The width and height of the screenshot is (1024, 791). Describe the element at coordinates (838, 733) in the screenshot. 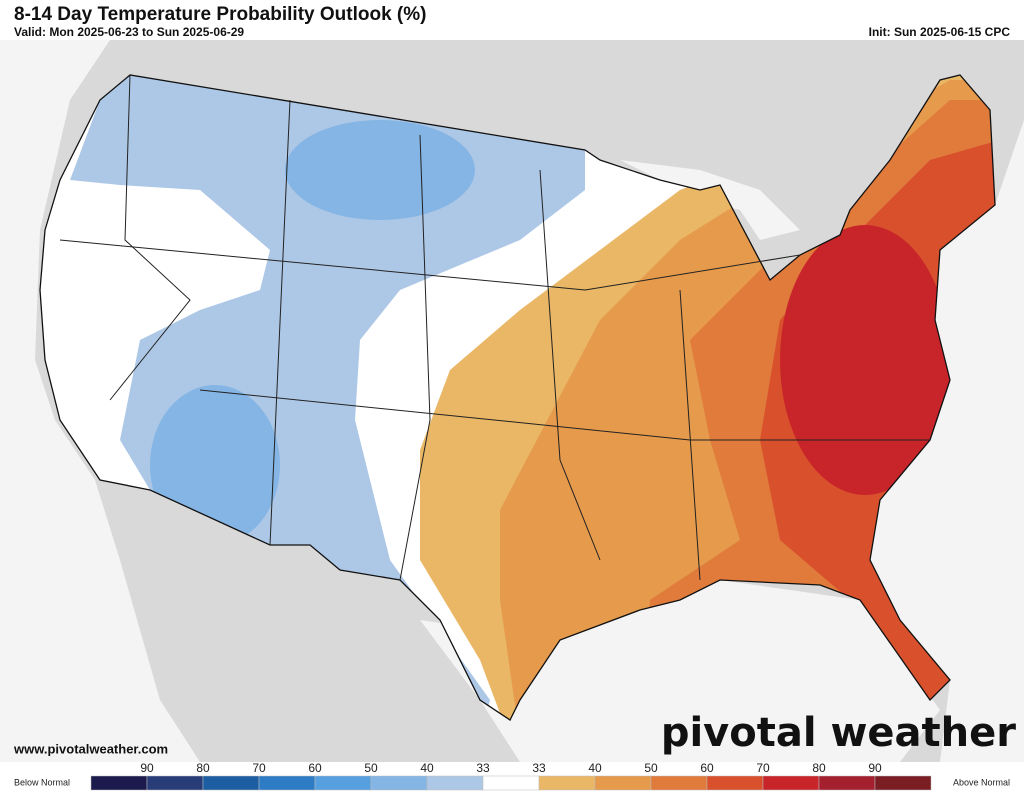

I see `logo: pivotal weather` at that location.